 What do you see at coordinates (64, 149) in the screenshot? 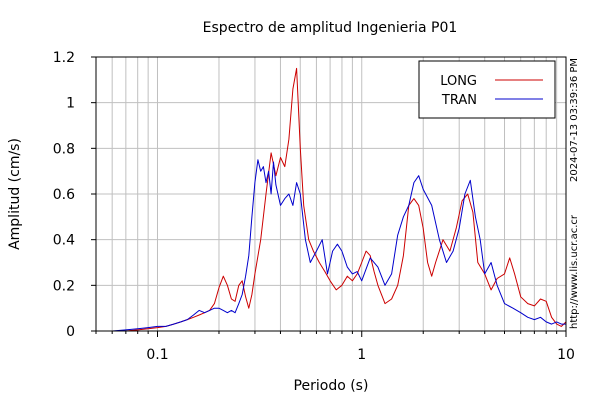
I see `y-tick-label: 0.8` at bounding box center [64, 149].